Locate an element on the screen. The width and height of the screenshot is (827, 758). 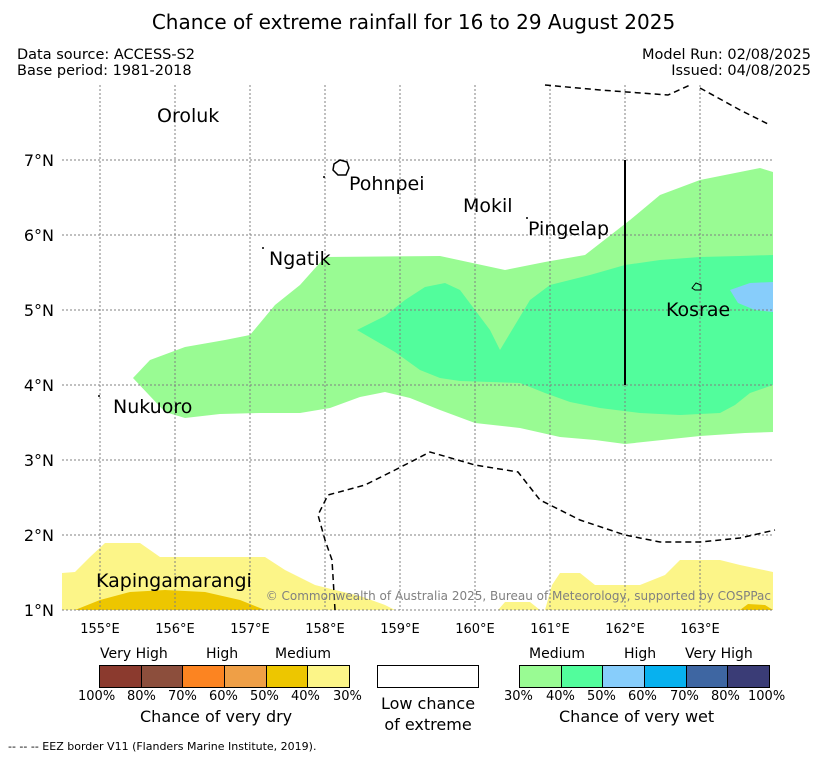
dry-tick: 100% is located at coordinates (97, 696).